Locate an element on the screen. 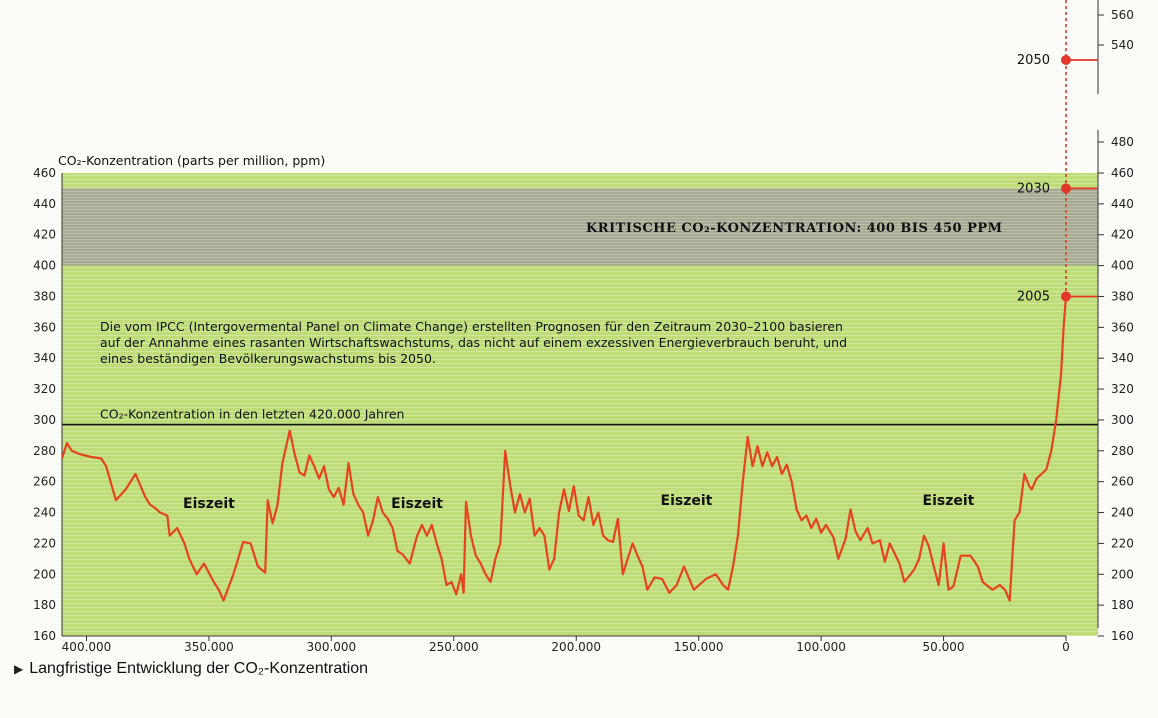  y-tick-label: 400 is located at coordinates (44, 266).